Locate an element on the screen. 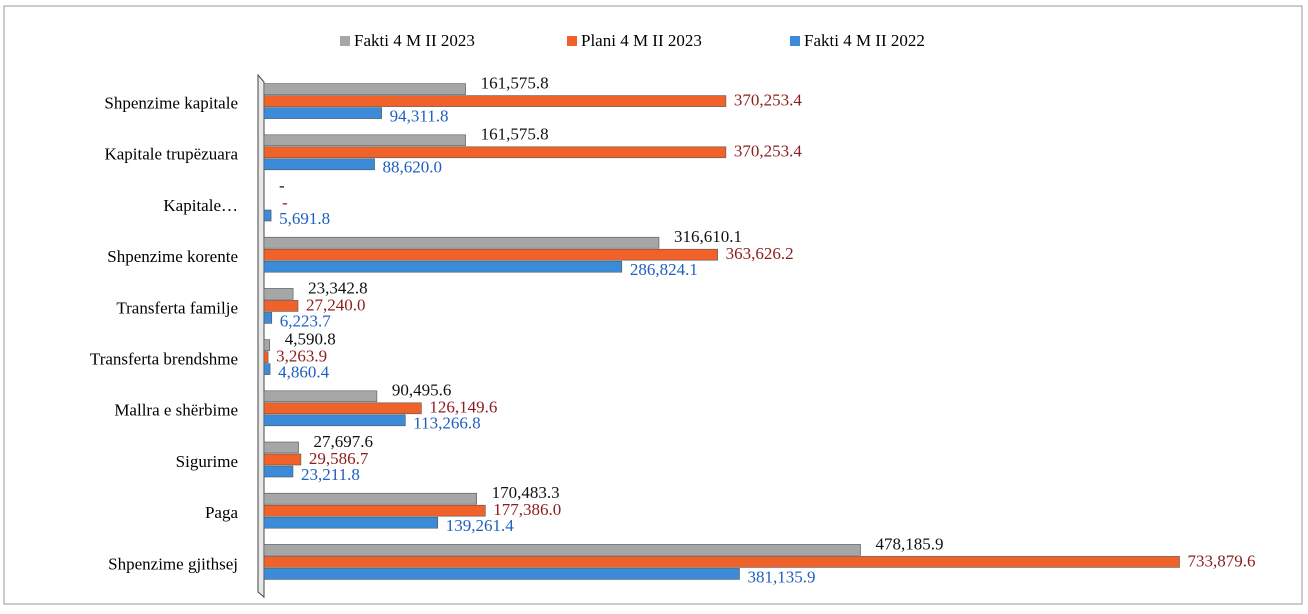 The height and width of the screenshot is (614, 1308). value-label: 90,495.6 is located at coordinates (422, 390).